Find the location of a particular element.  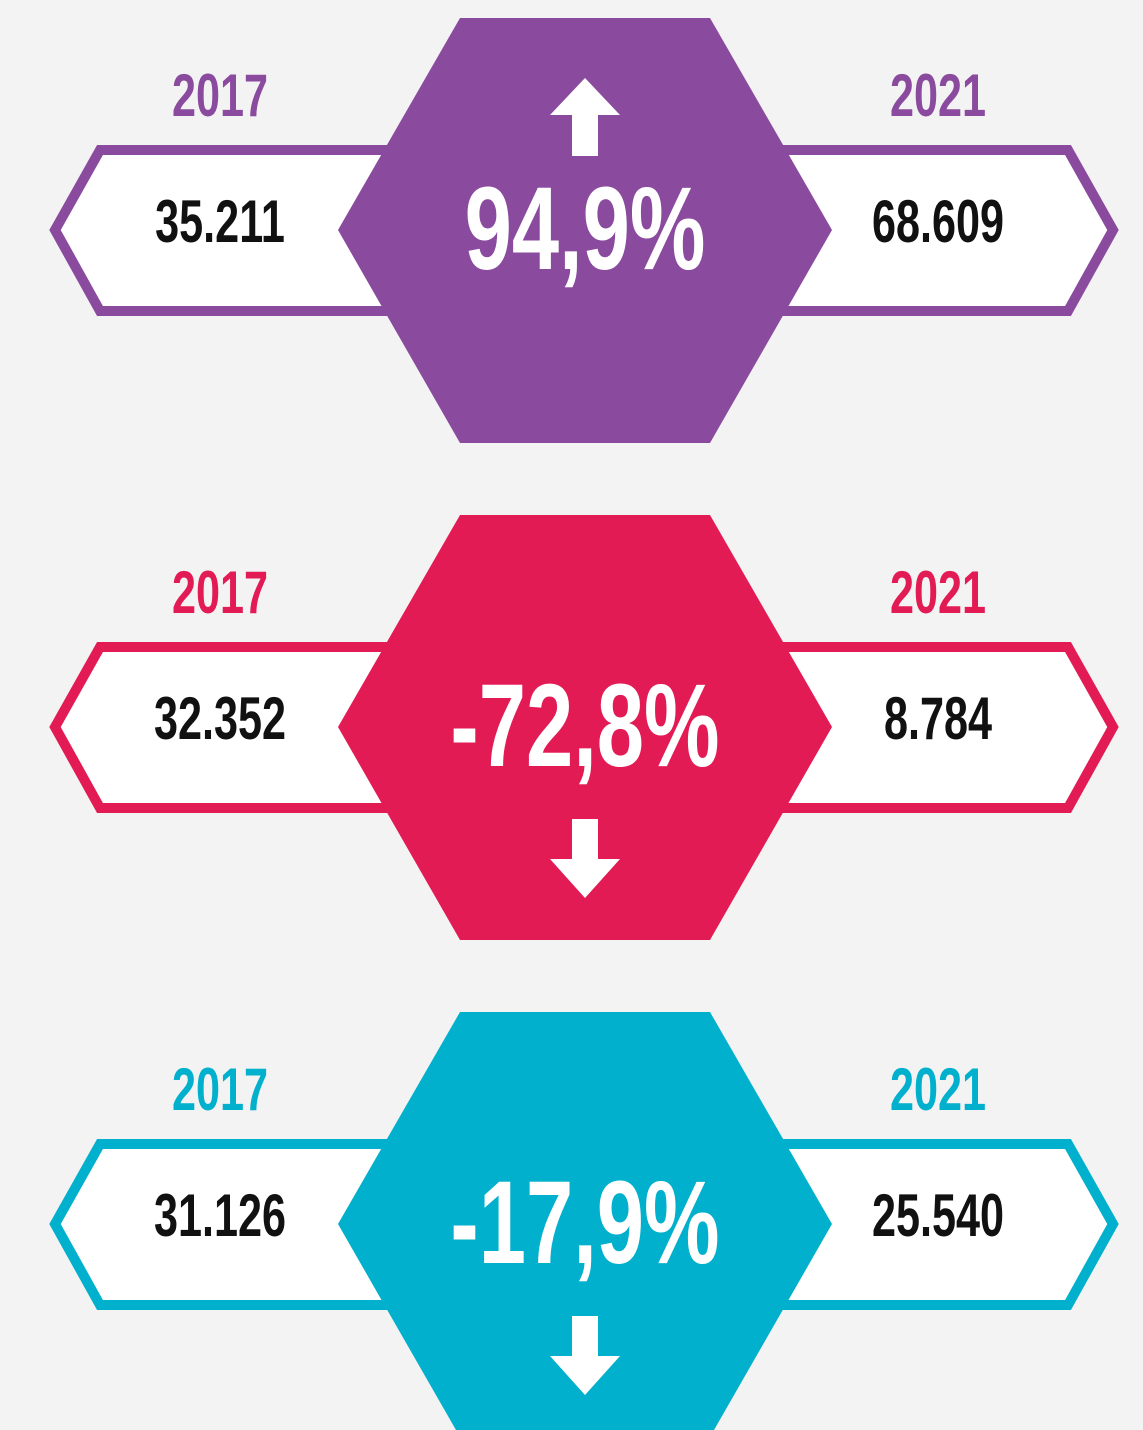

left-value: 32.352 is located at coordinates (220, 719).